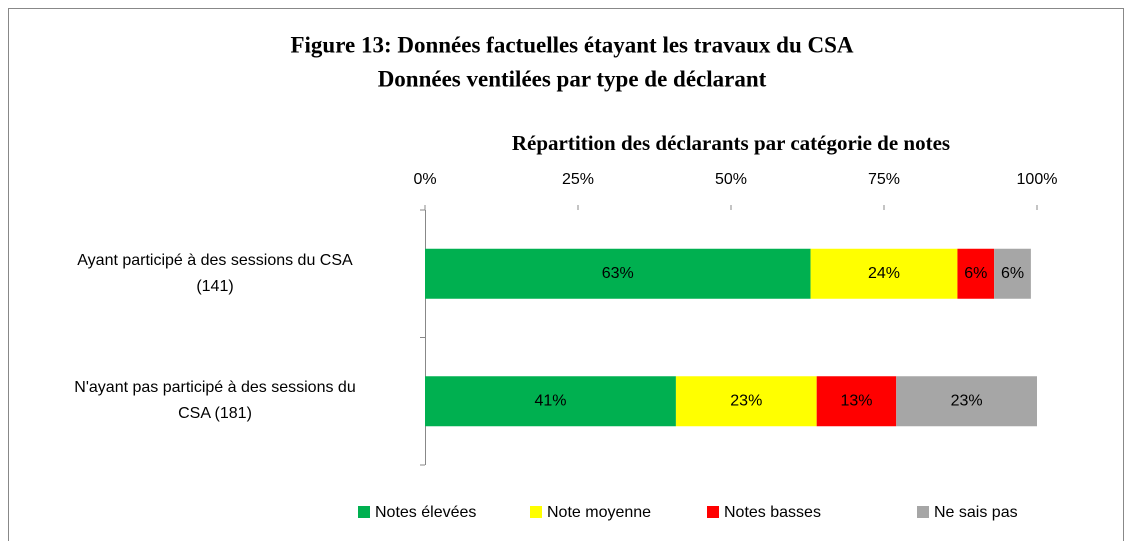  Describe the element at coordinates (1037, 179) in the screenshot. I see `x-tick-label: 100%` at that location.